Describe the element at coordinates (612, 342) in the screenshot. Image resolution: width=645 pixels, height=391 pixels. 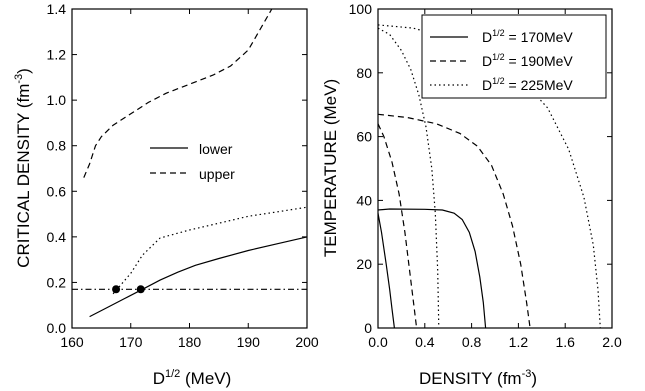
I see `right-x-tick-label: 2.0` at that location.